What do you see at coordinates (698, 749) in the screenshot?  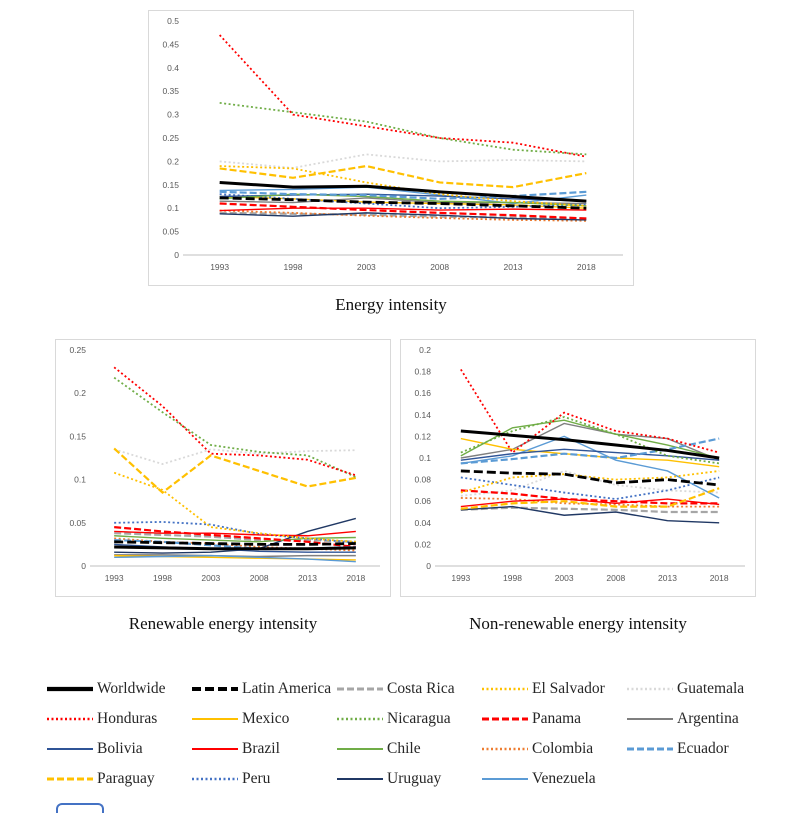 I see `legend-item-ecuador: Ecuador` at bounding box center [698, 749].